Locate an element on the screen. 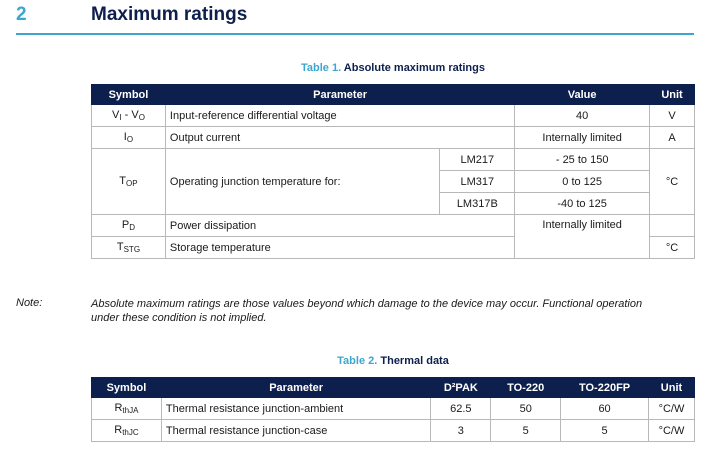  symbol-cell: TSTG is located at coordinates (128, 247).